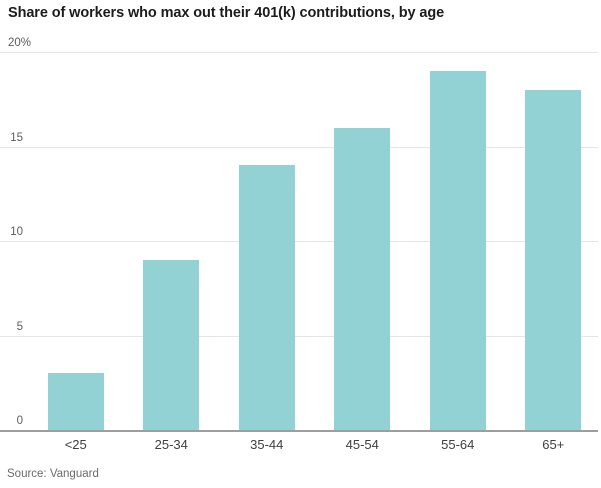  What do you see at coordinates (267, 444) in the screenshot?
I see `x-tick-label: 35-44` at bounding box center [267, 444].